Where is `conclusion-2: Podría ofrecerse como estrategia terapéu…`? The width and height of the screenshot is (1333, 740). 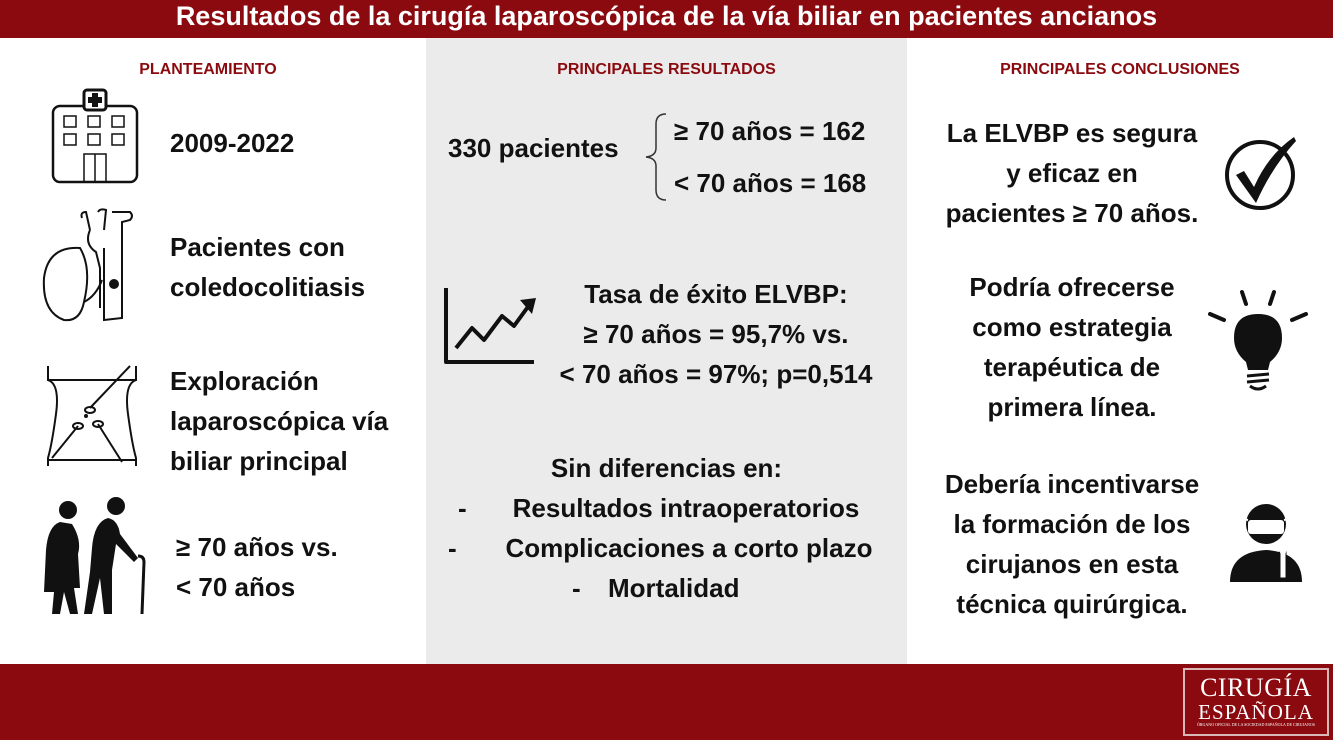
conclusion-2: Podría ofrecerse como estrategia terapéu… is located at coordinates (1072, 347).